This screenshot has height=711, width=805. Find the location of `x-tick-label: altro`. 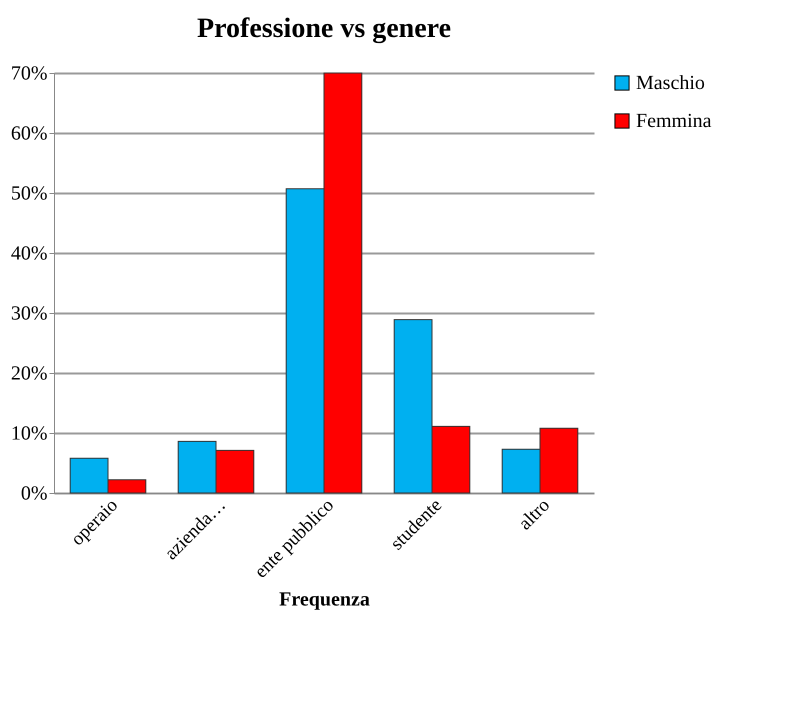

x-tick-label: altro is located at coordinates (534, 514).